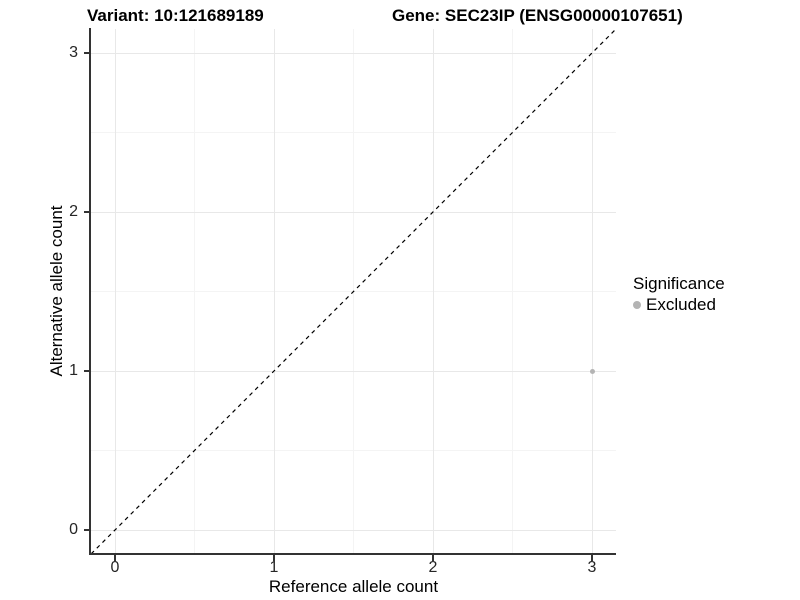 This screenshot has width=800, height=600. Describe the element at coordinates (115, 567) in the screenshot. I see `x-tick-label: 0` at that location.